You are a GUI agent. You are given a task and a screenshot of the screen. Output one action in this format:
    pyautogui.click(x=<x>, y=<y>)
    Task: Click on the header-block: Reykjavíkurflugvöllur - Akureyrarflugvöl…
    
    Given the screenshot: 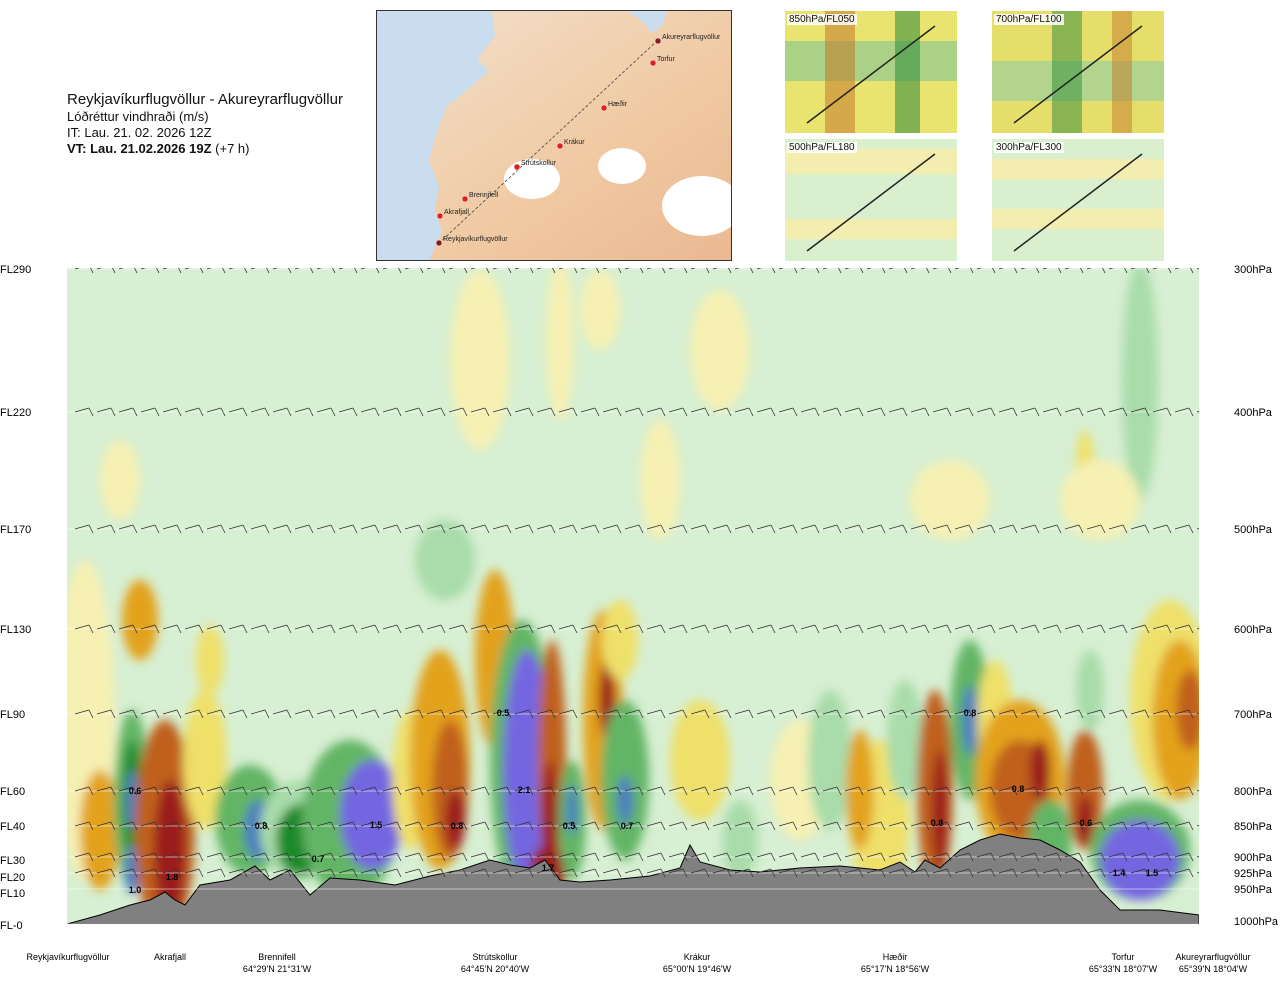 What is the action you would take?
    pyautogui.click(x=227, y=123)
    